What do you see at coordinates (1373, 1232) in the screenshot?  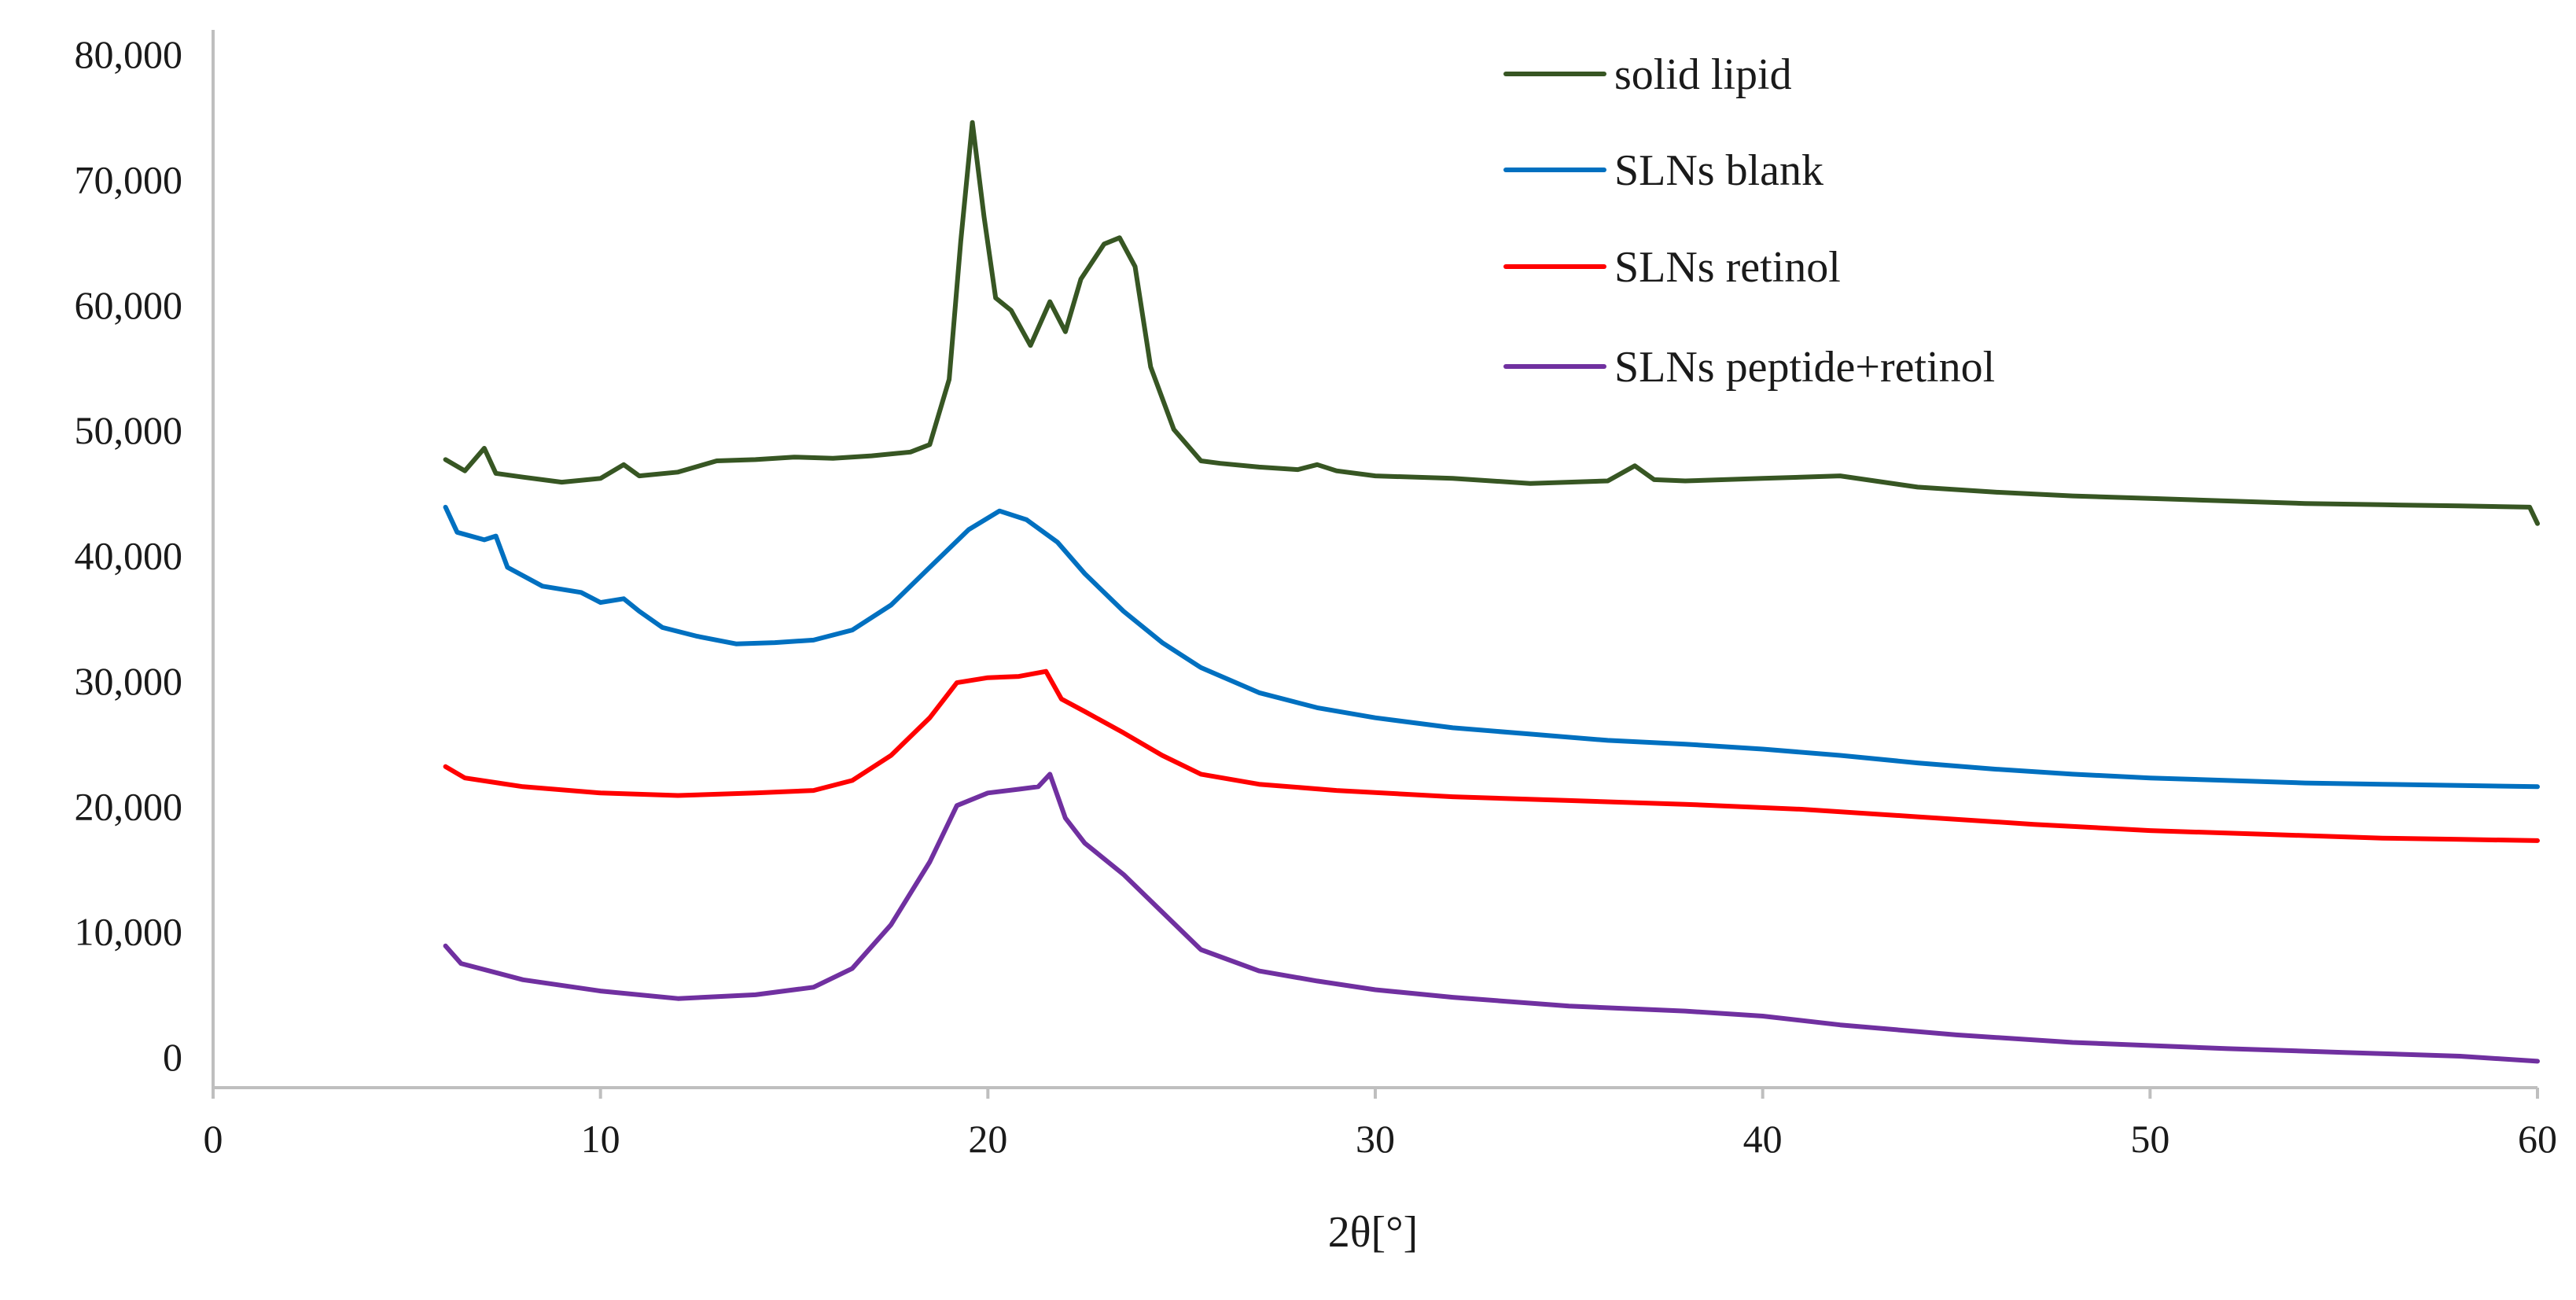 I see `x-axis-title: 2θ[°]` at bounding box center [1373, 1232].